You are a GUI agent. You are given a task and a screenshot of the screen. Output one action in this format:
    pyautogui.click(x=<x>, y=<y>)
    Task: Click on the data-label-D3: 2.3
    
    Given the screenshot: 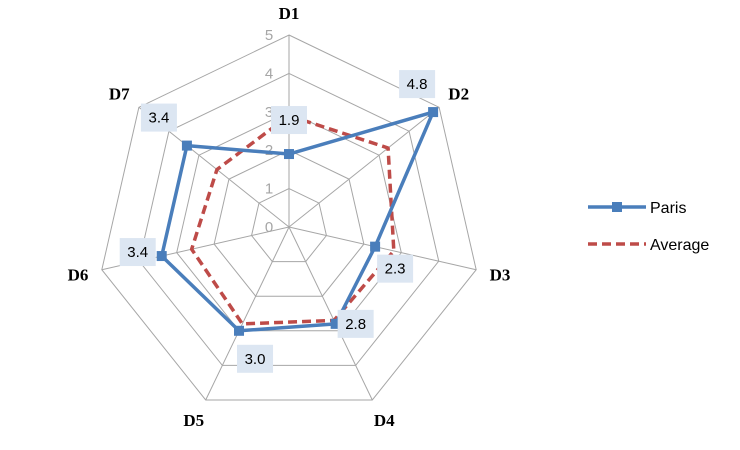 What is the action you would take?
    pyautogui.click(x=395, y=268)
    